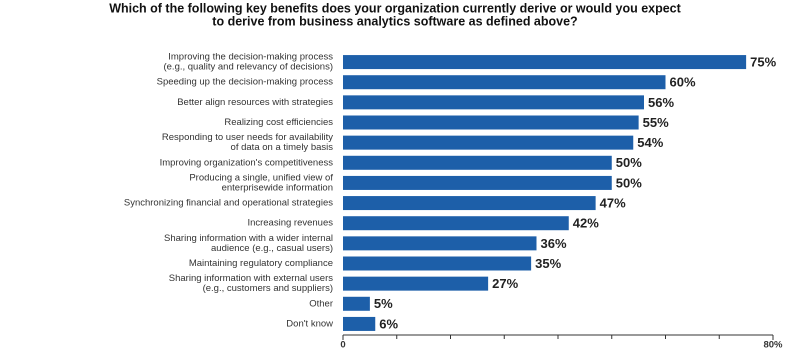 The height and width of the screenshot is (351, 790). Describe the element at coordinates (282, 147) in the screenshot. I see `category-label: of data on a timely basis` at that location.